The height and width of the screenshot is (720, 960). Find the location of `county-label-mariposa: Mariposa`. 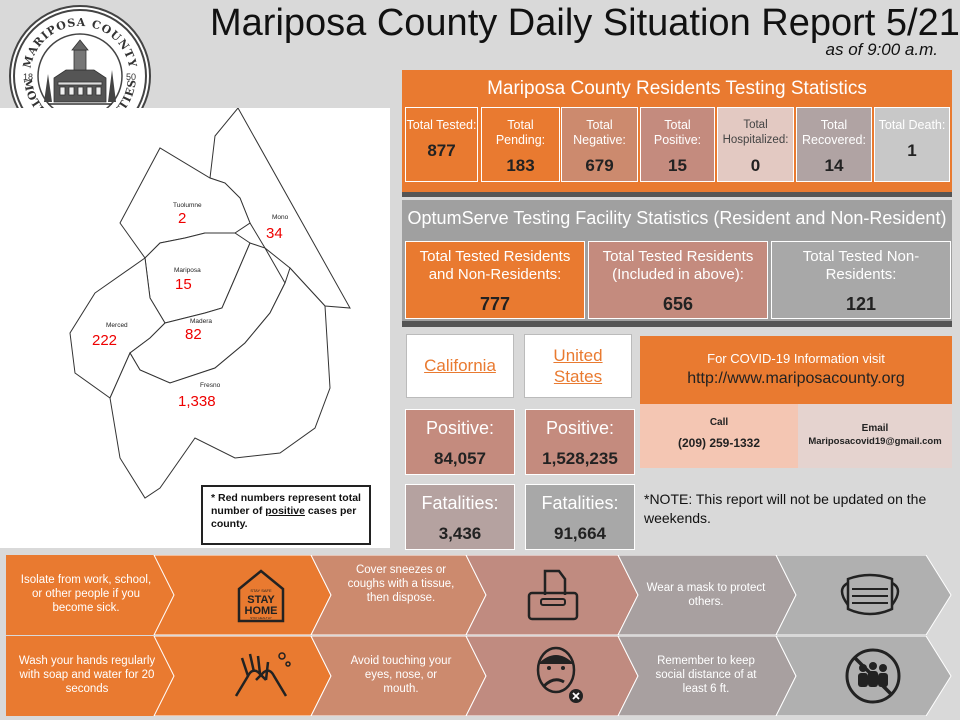

county-label-mariposa: Mariposa is located at coordinates (187, 270).